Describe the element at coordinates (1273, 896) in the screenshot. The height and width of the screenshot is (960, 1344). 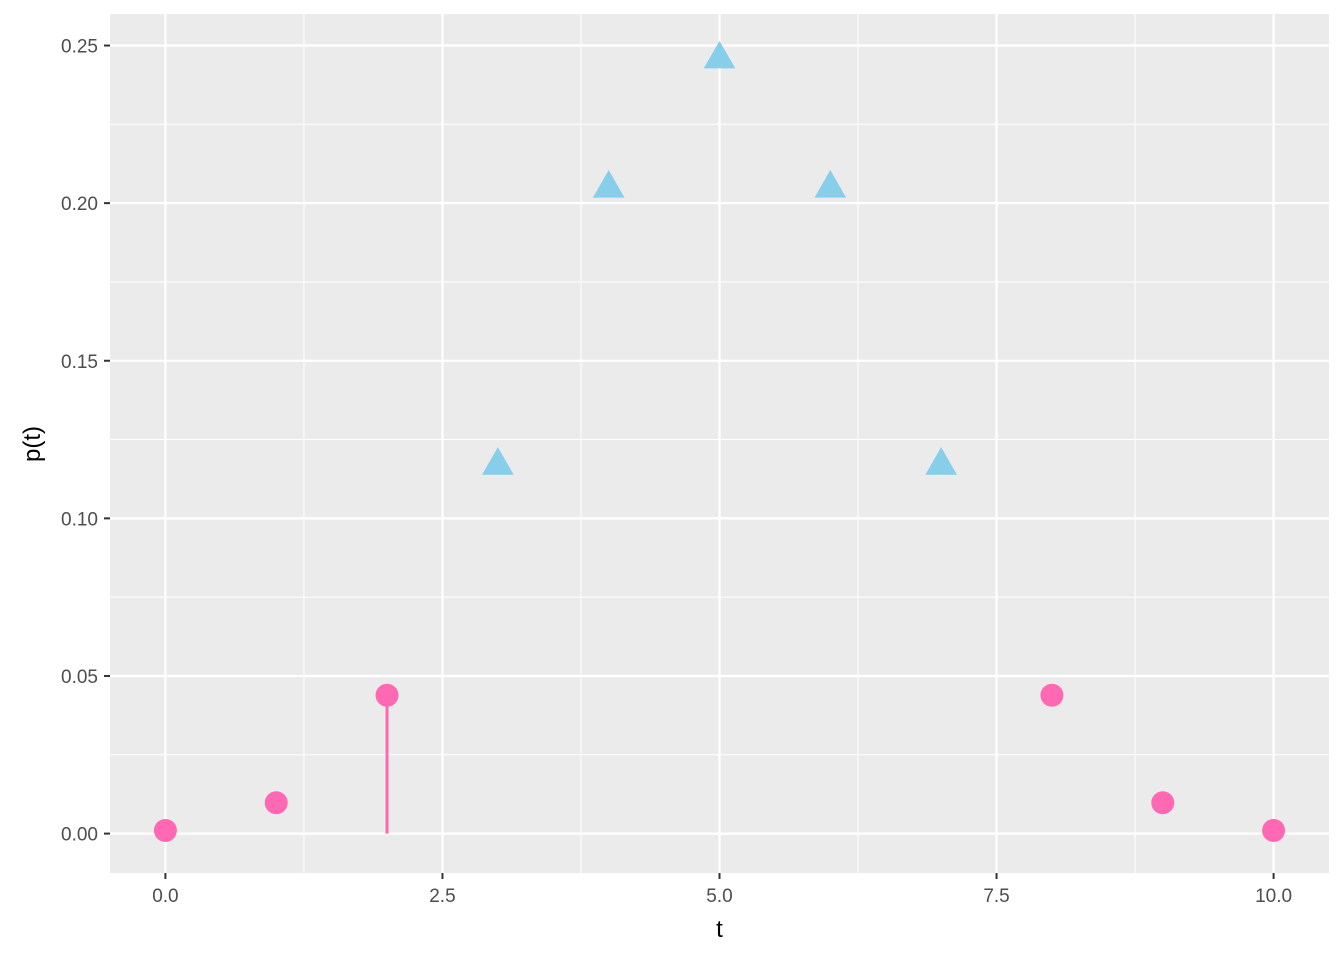
I see `x-tick-label: 10.0` at that location.